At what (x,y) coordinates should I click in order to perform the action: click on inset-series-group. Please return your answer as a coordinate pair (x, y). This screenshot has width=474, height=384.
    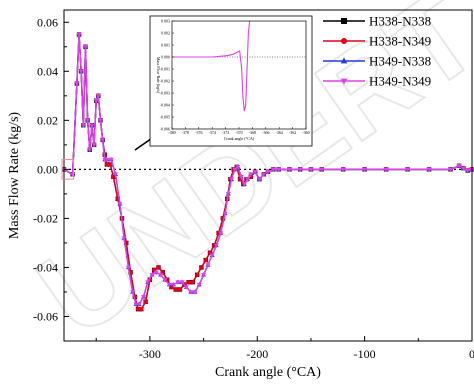
    Looking at the image, I should click on (211, 66).